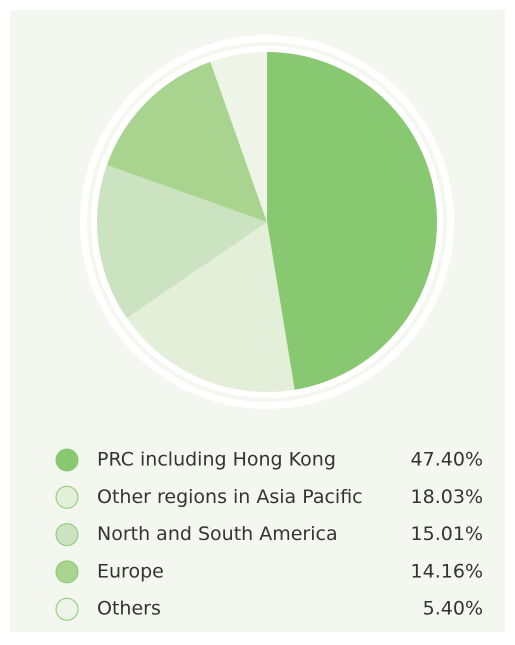 The width and height of the screenshot is (515, 645). I want to click on legend-label: Europe, so click(130, 571).